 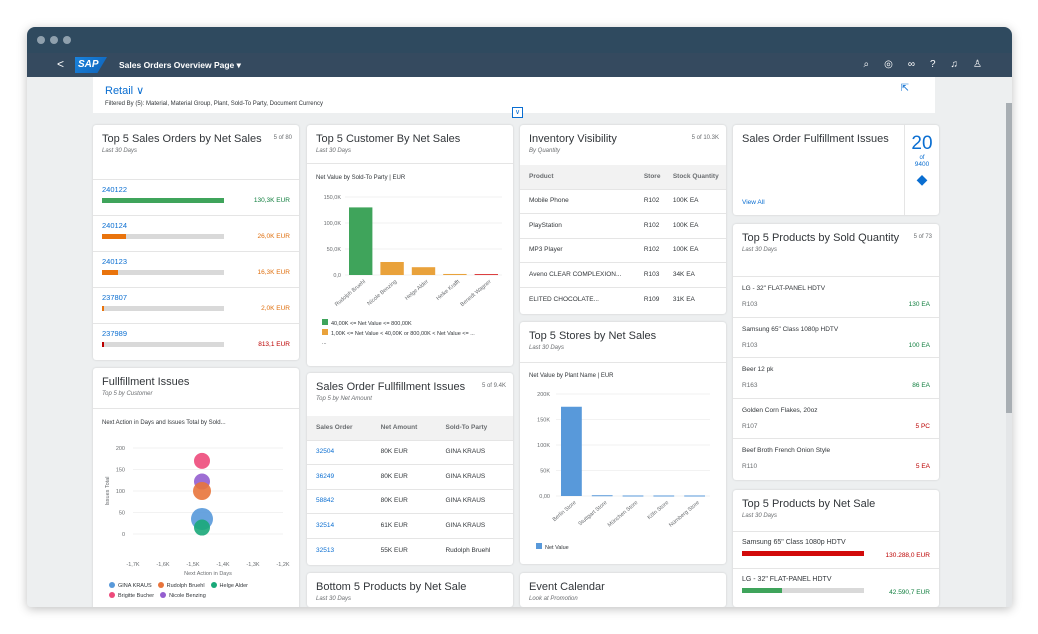 What do you see at coordinates (466, 428) in the screenshot?
I see `column-header: Sold-To Party` at bounding box center [466, 428].